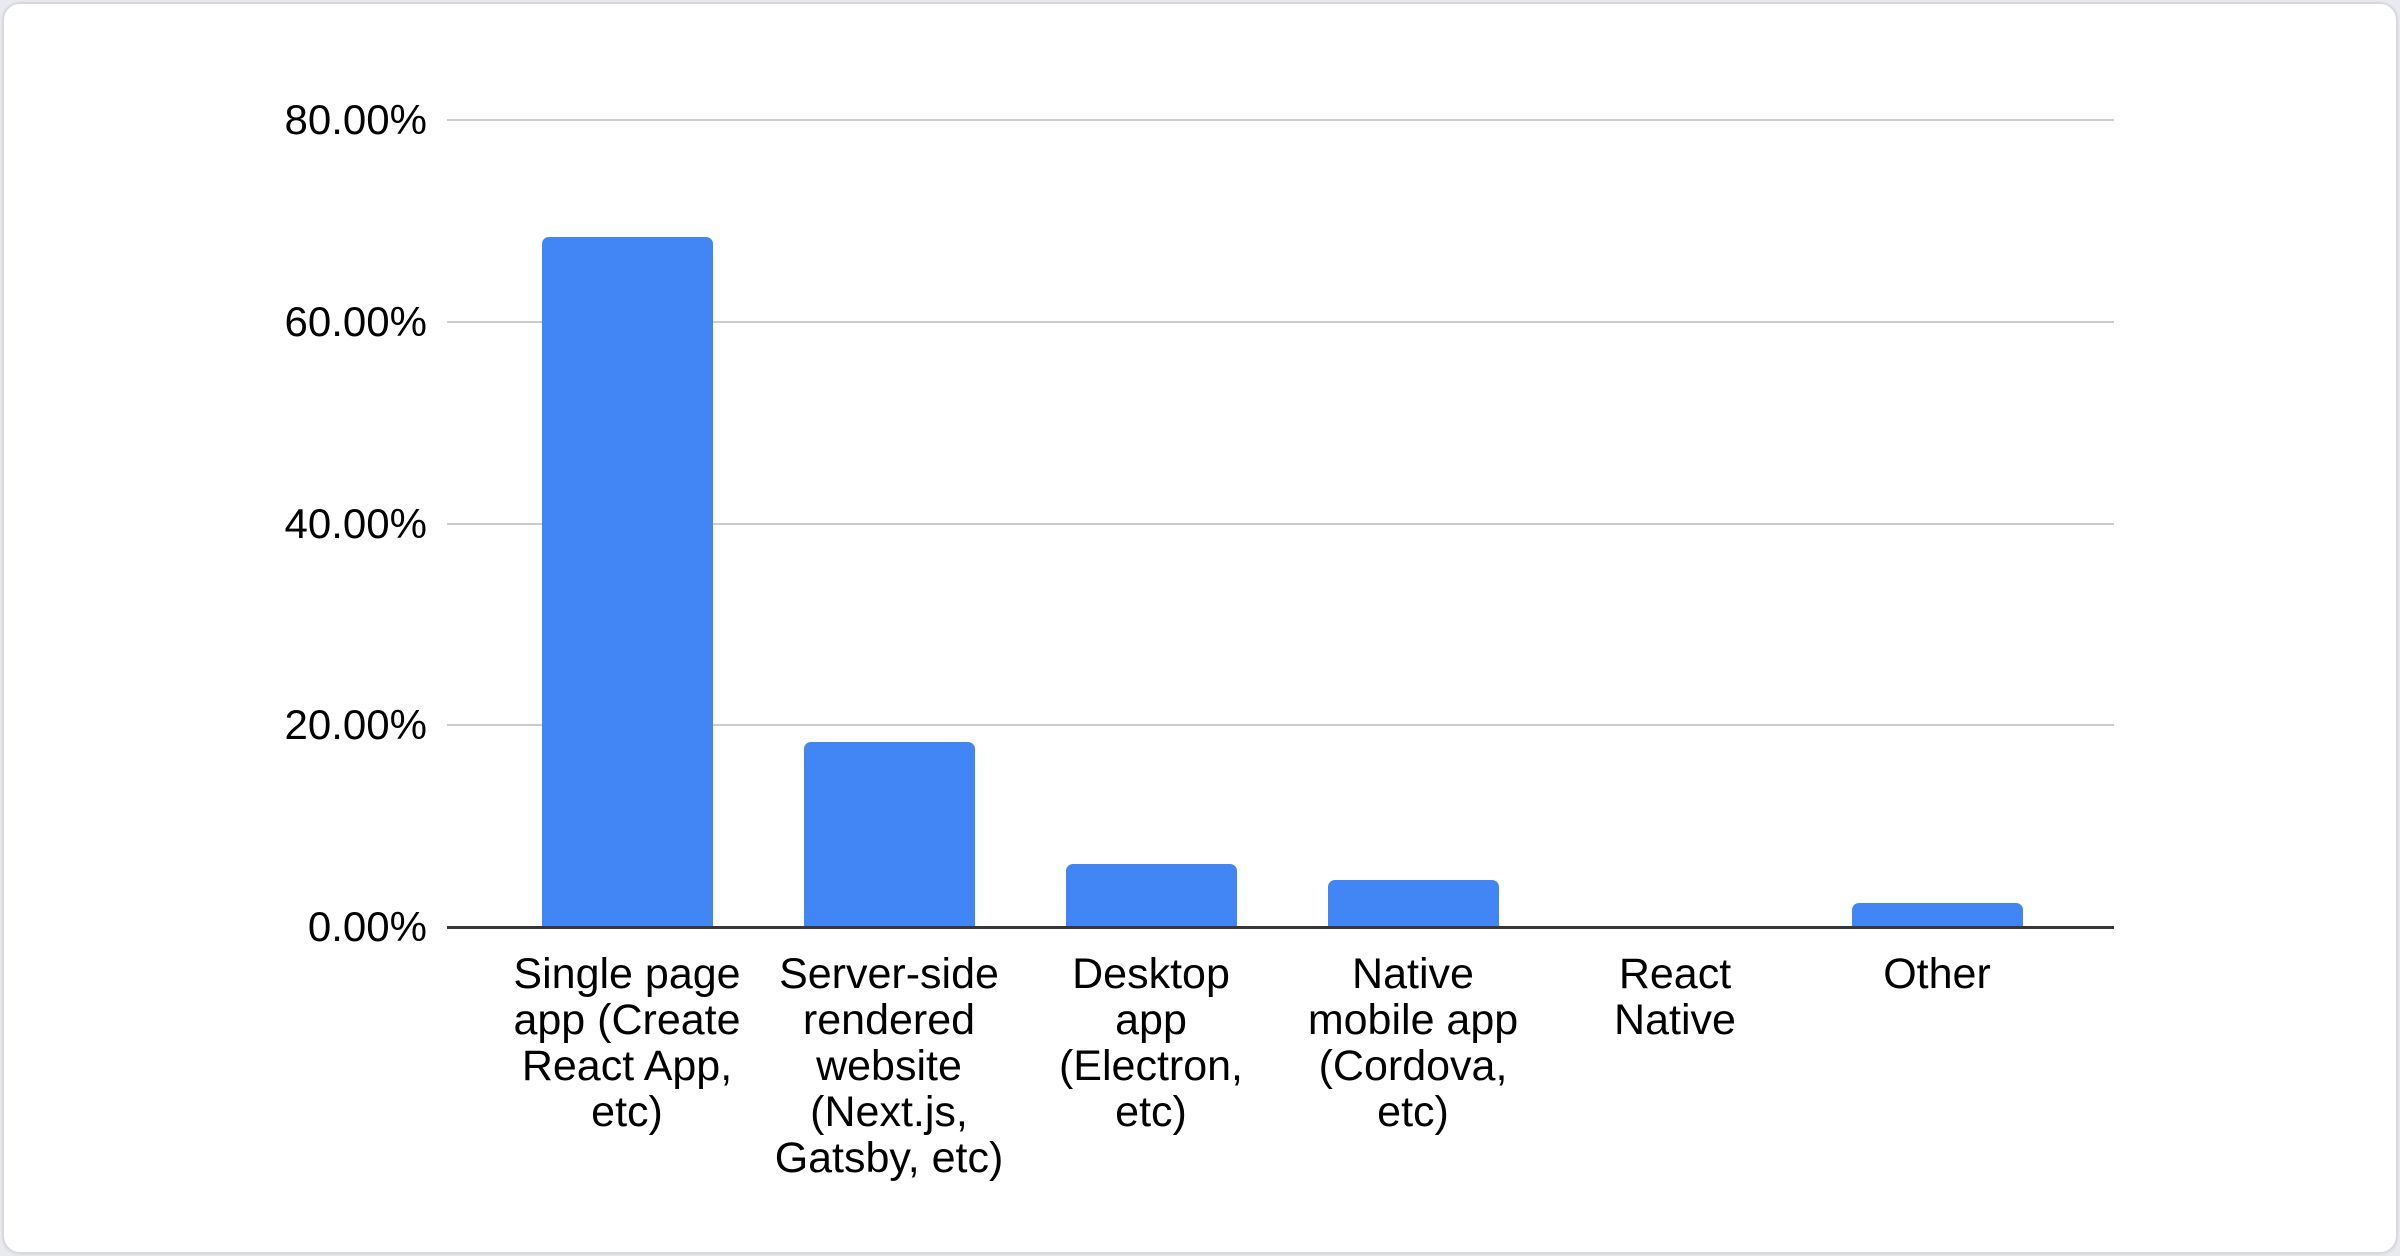 This screenshot has height=1256, width=2400. I want to click on x-category-label: Other, so click(1937, 974).